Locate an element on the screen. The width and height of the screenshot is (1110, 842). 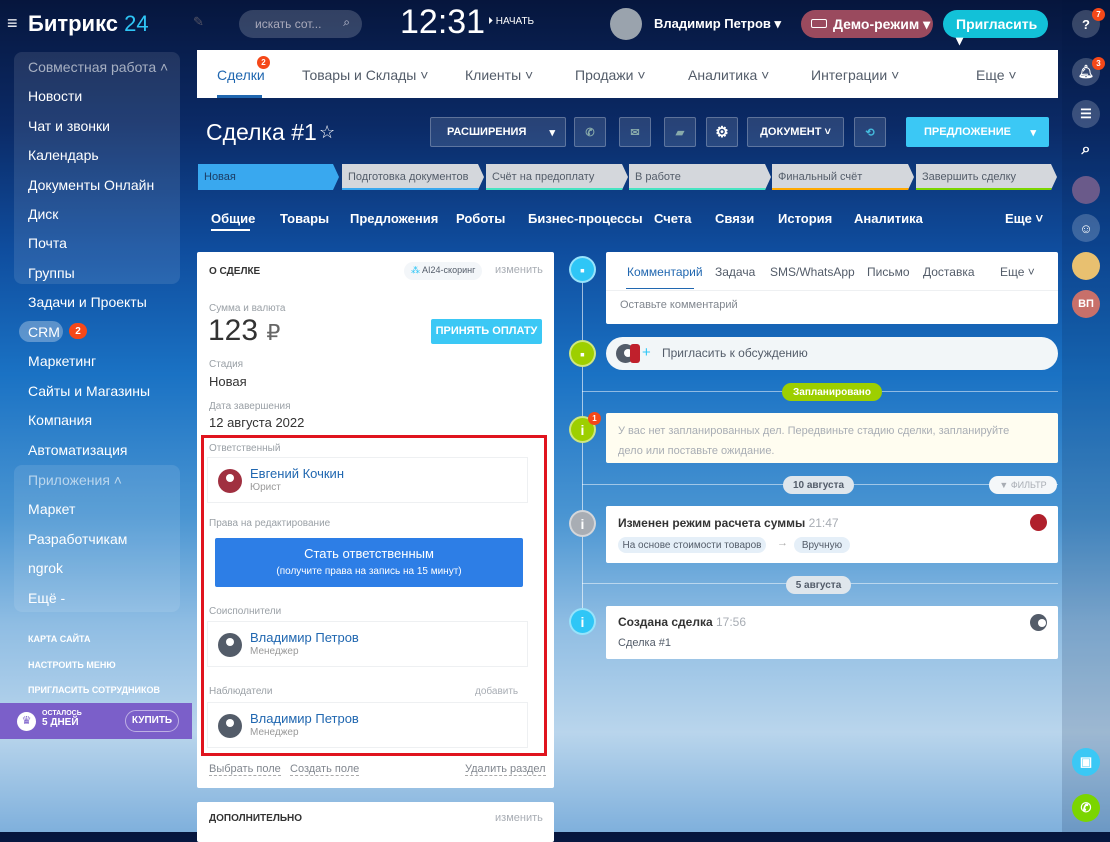
observer-person: Владимир Петров Менеджер is located at coordinates (367, 725).